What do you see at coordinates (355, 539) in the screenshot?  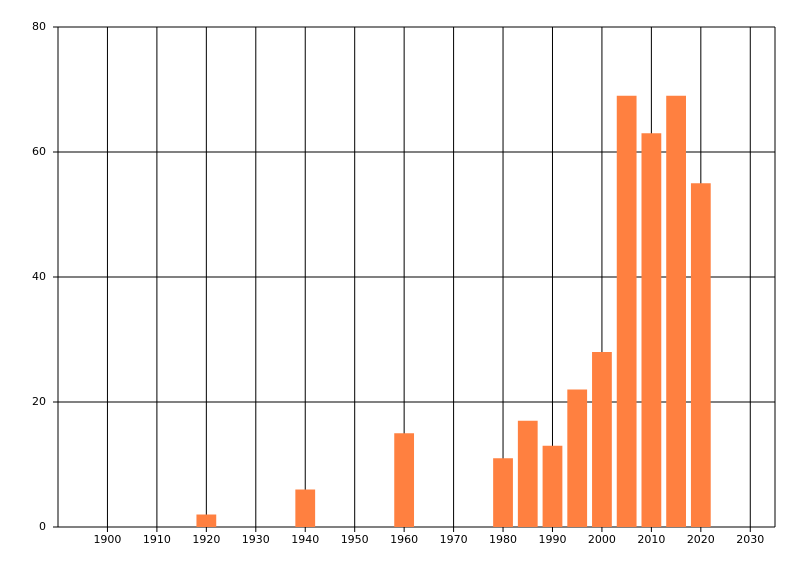 I see `x-tick-label: 1950` at bounding box center [355, 539].